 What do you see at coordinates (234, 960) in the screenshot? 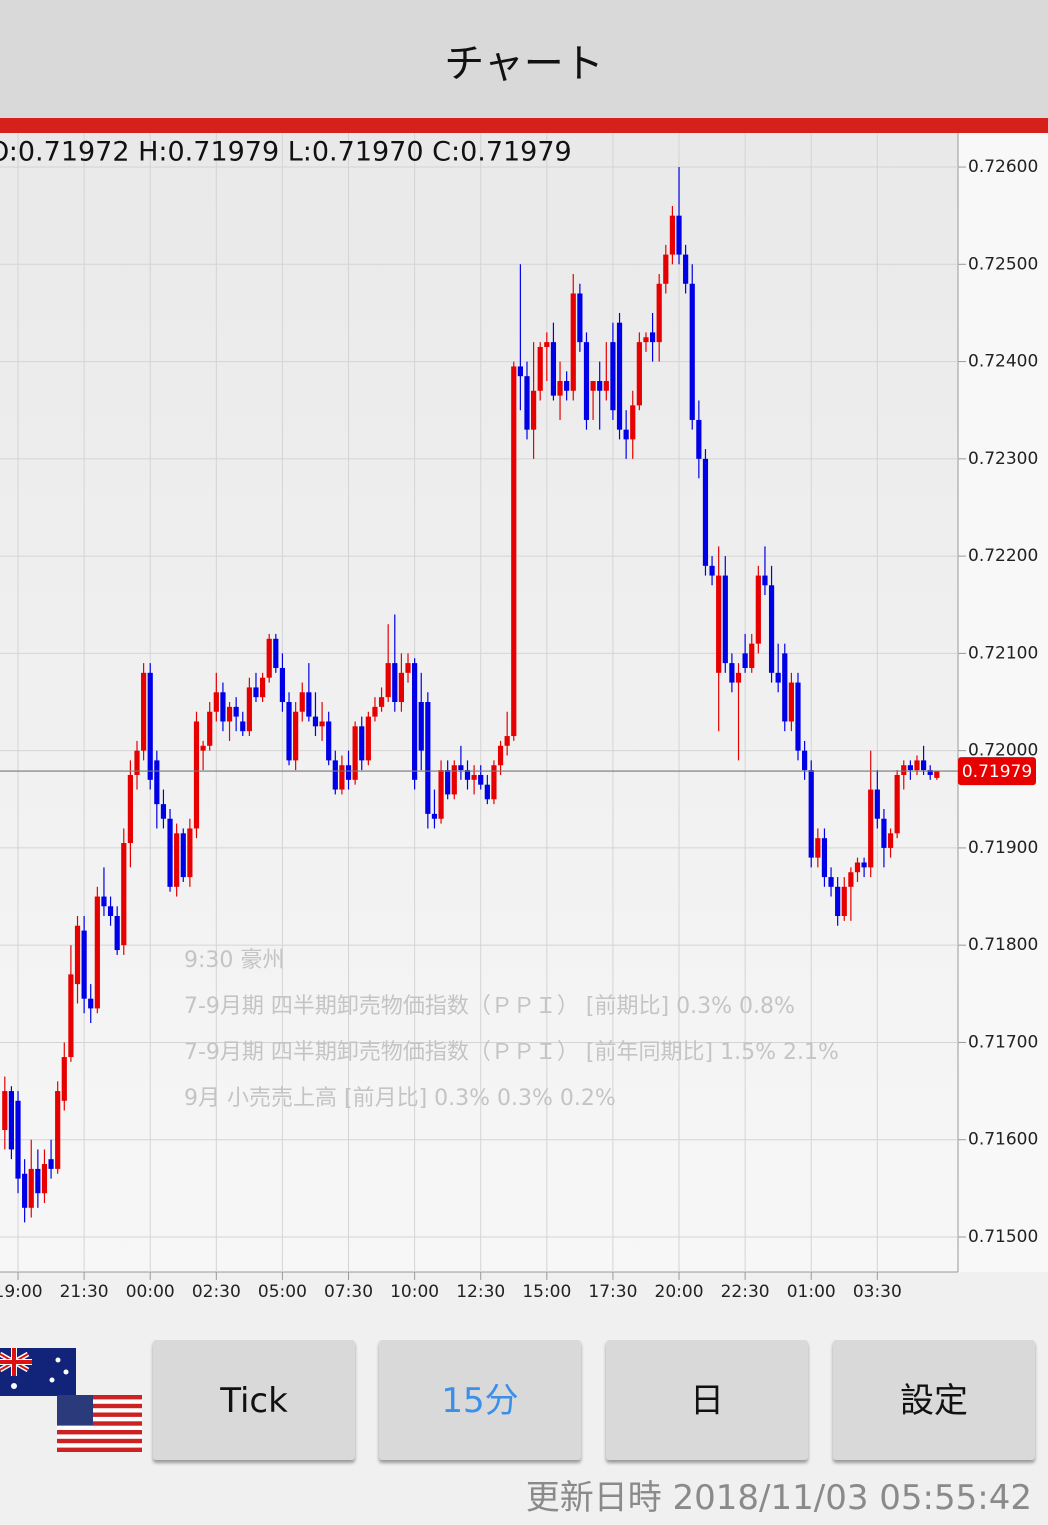
I see `event-annotation: 9:30 豪州` at bounding box center [234, 960].